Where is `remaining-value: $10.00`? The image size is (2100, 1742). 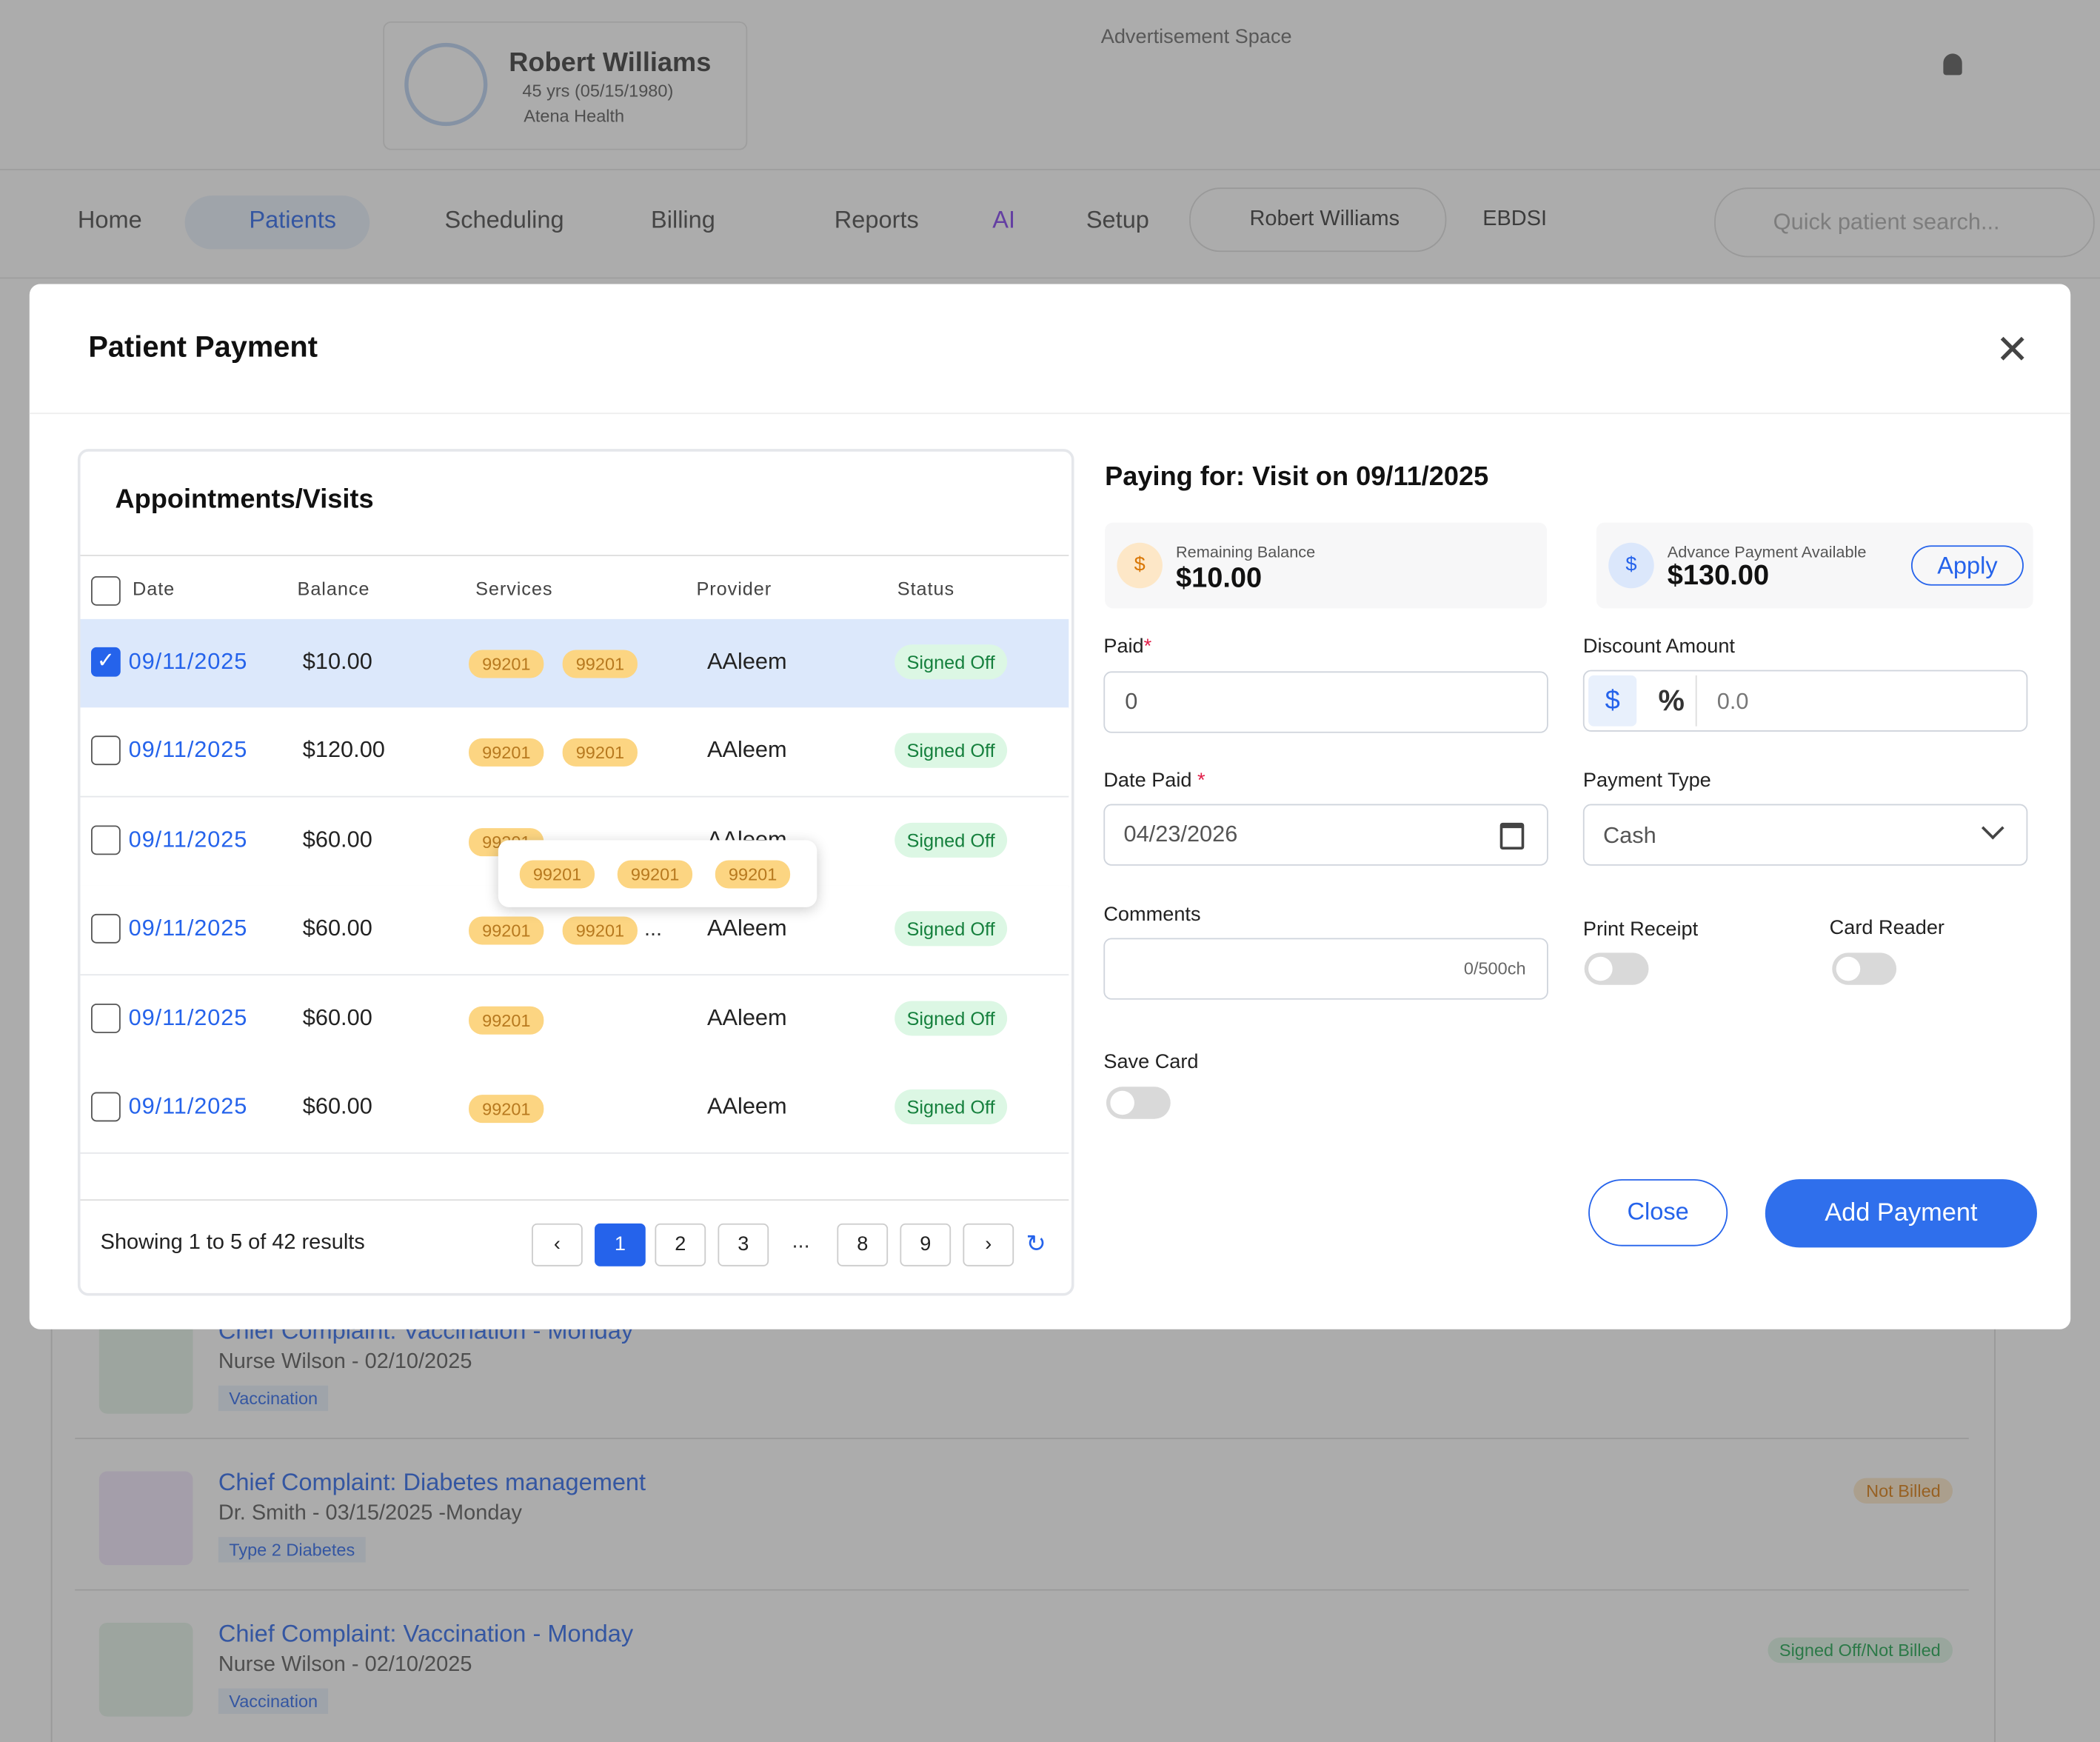 remaining-value: $10.00 is located at coordinates (1219, 578).